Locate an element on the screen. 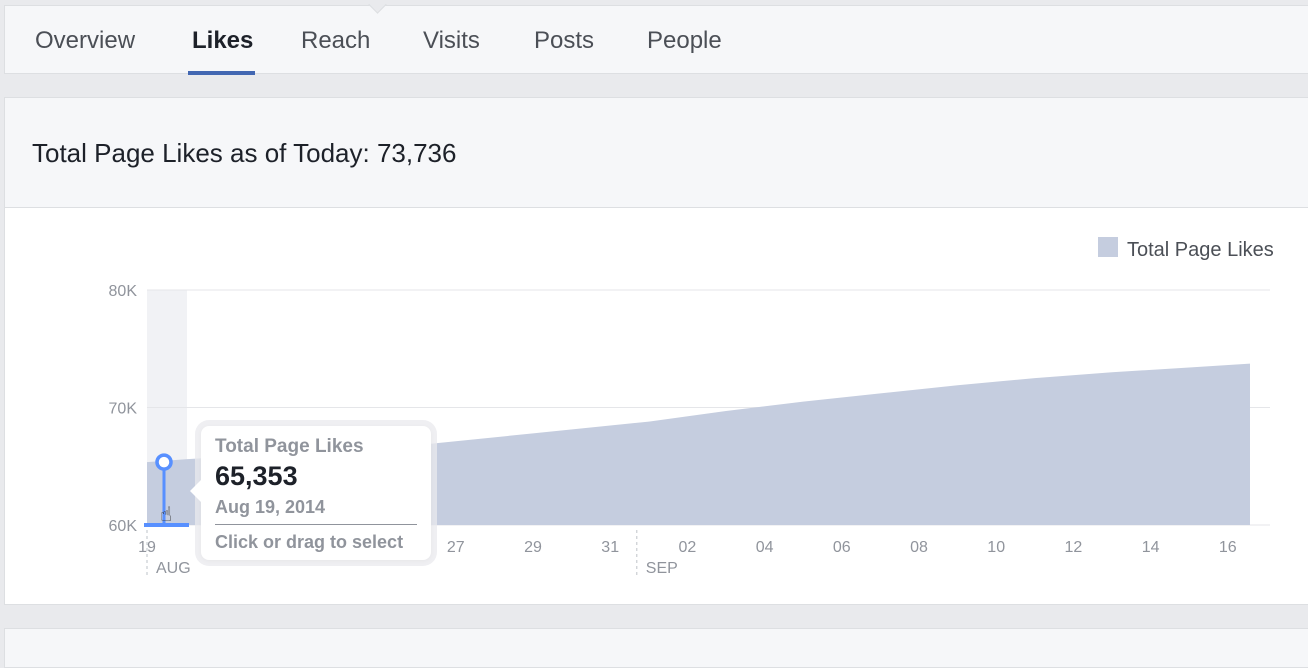 This screenshot has height=668, width=1308. x-tick-label: 08 is located at coordinates (919, 547).